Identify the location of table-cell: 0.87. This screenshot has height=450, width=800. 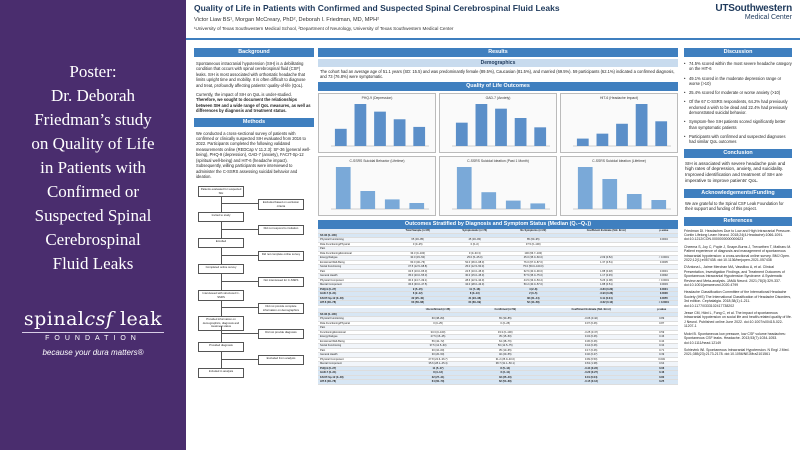
(661, 324).